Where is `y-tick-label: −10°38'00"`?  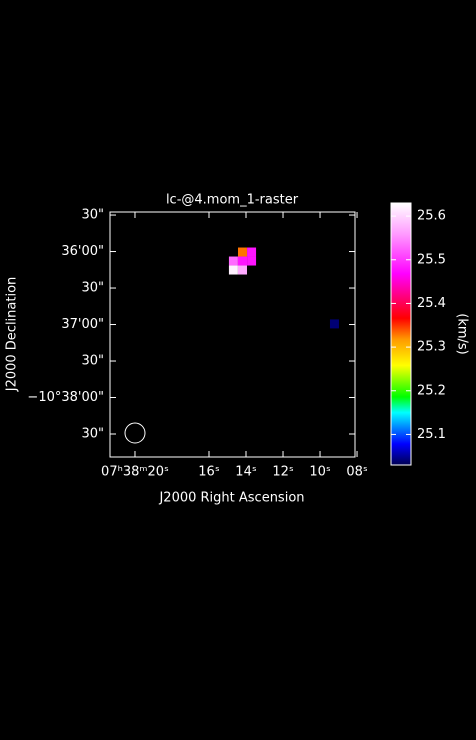 y-tick-label: −10°38'00" is located at coordinates (65, 397).